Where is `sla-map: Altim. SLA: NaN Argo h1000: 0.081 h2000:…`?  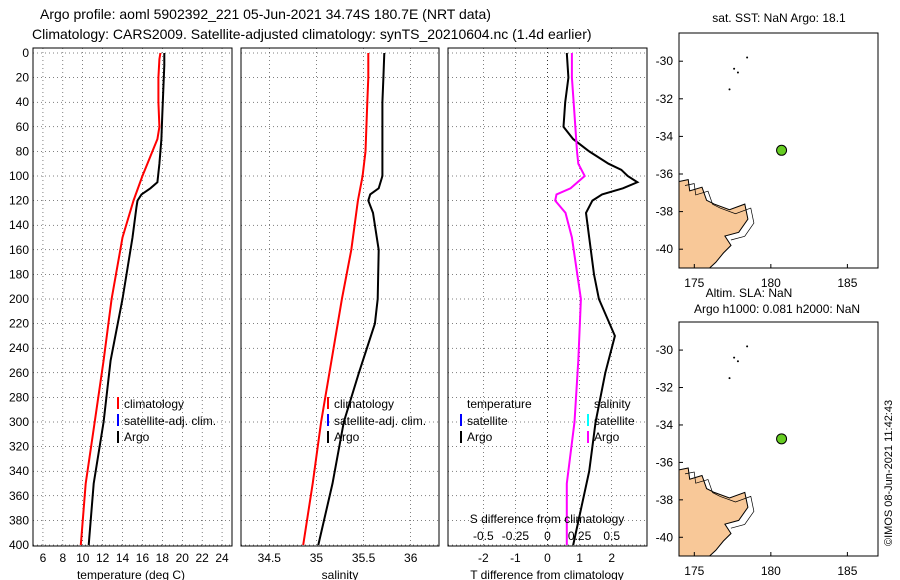 sla-map: Altim. SLA: NaN Argo h1000: 0.081 h2000:… is located at coordinates (767, 432).